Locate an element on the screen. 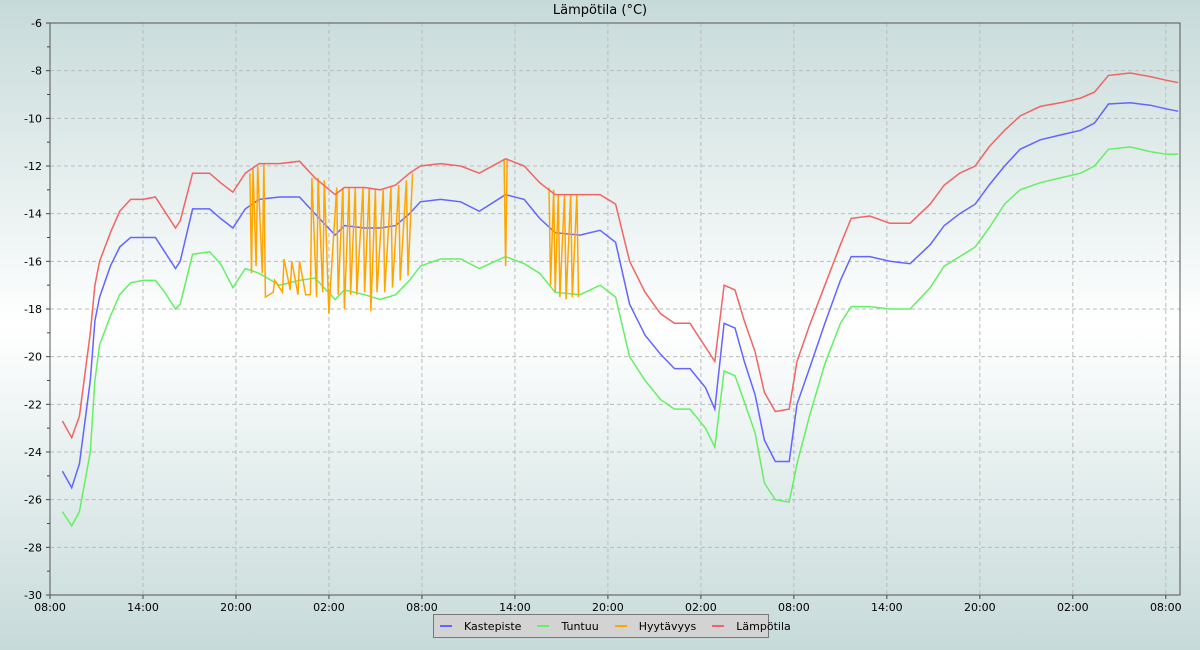  y-tick-label: -24 is located at coordinates (33, 452).